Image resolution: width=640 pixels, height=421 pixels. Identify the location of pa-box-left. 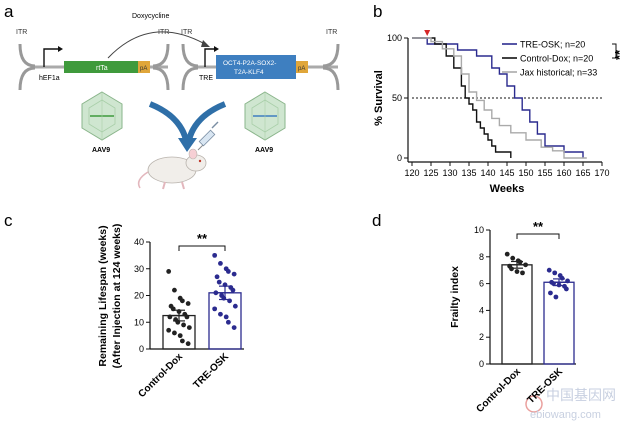
(144, 67).